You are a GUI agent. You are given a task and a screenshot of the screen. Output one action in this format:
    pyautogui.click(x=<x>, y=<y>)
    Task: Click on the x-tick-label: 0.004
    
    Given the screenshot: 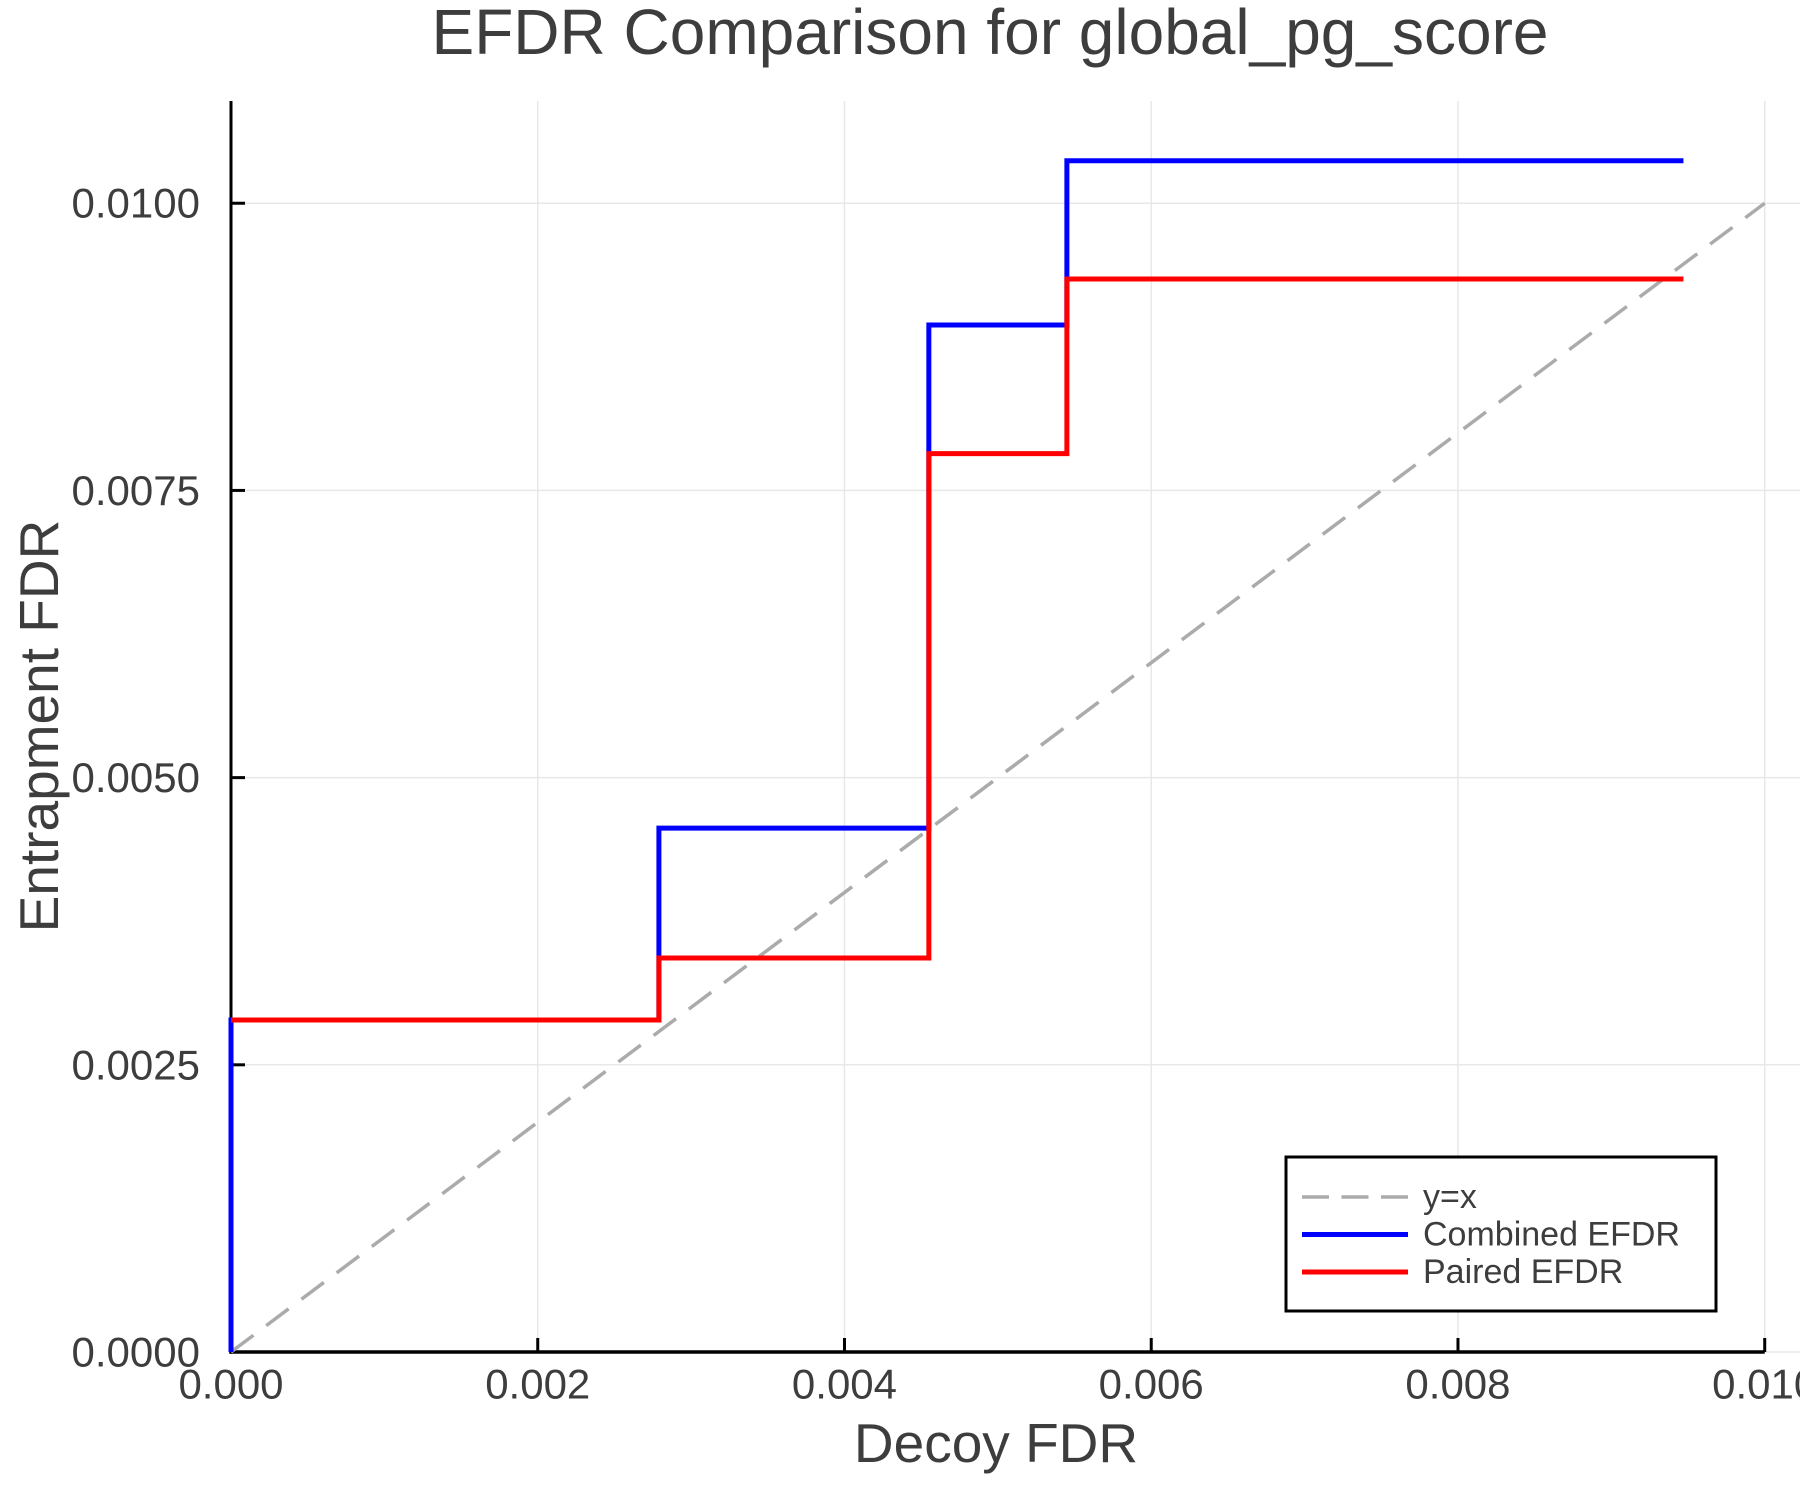 What is the action you would take?
    pyautogui.click(x=844, y=1383)
    